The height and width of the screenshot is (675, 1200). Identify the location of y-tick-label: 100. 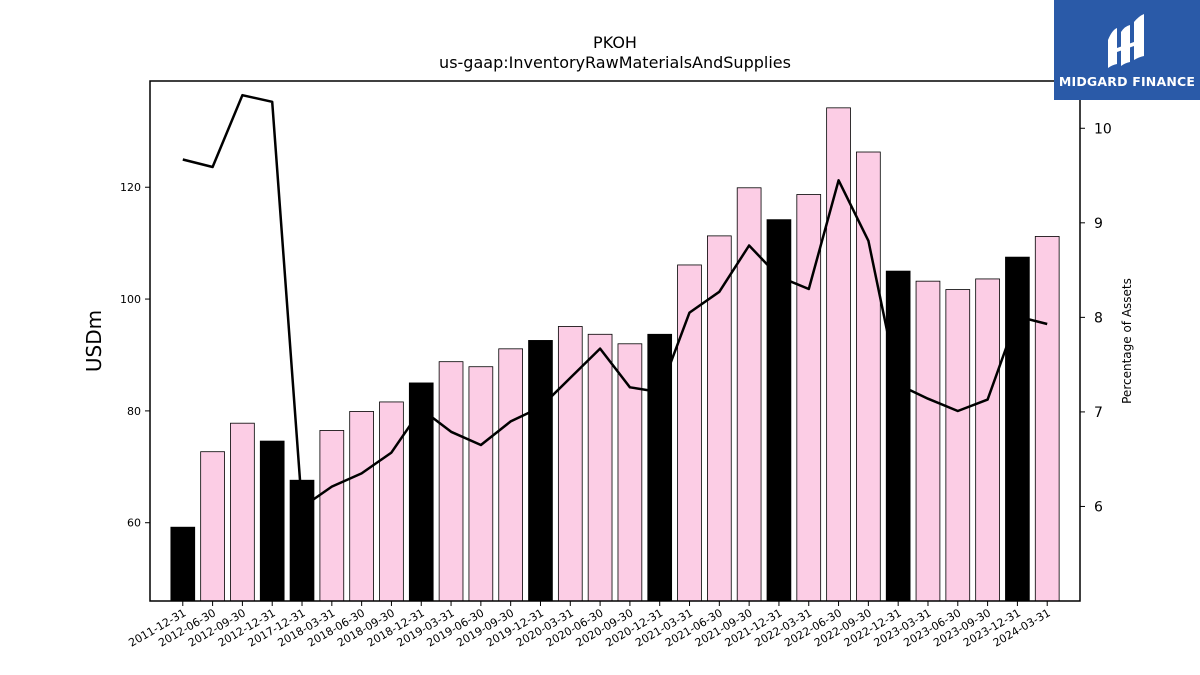
(130, 299).